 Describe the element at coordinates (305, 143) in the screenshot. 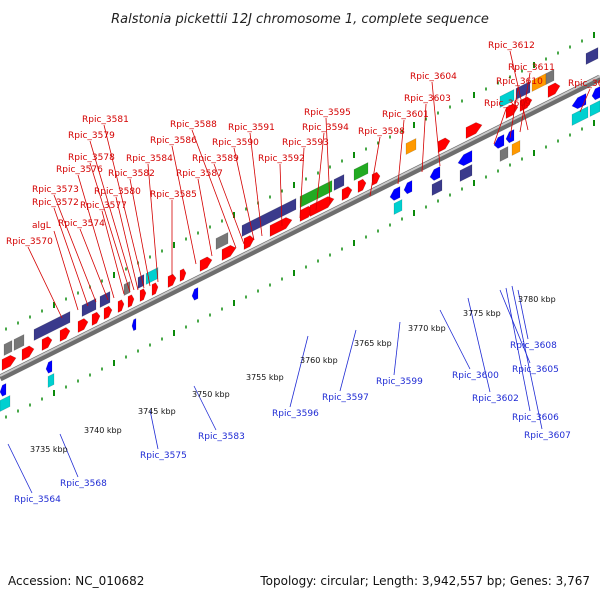

I see `forward-gene-label: Rpic_3593` at that location.